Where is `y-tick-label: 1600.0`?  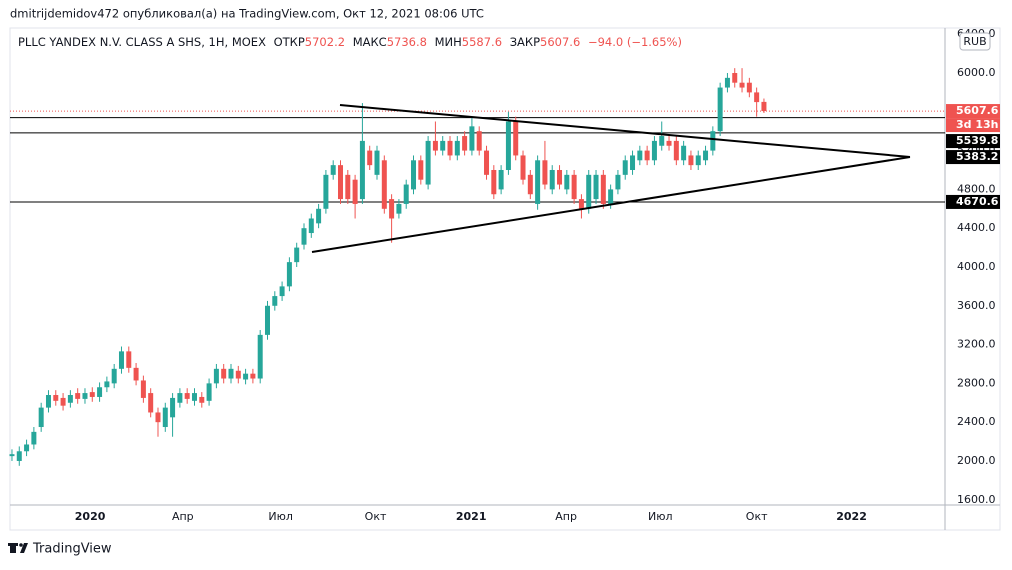
y-tick-label: 1600.0 is located at coordinates (976, 499).